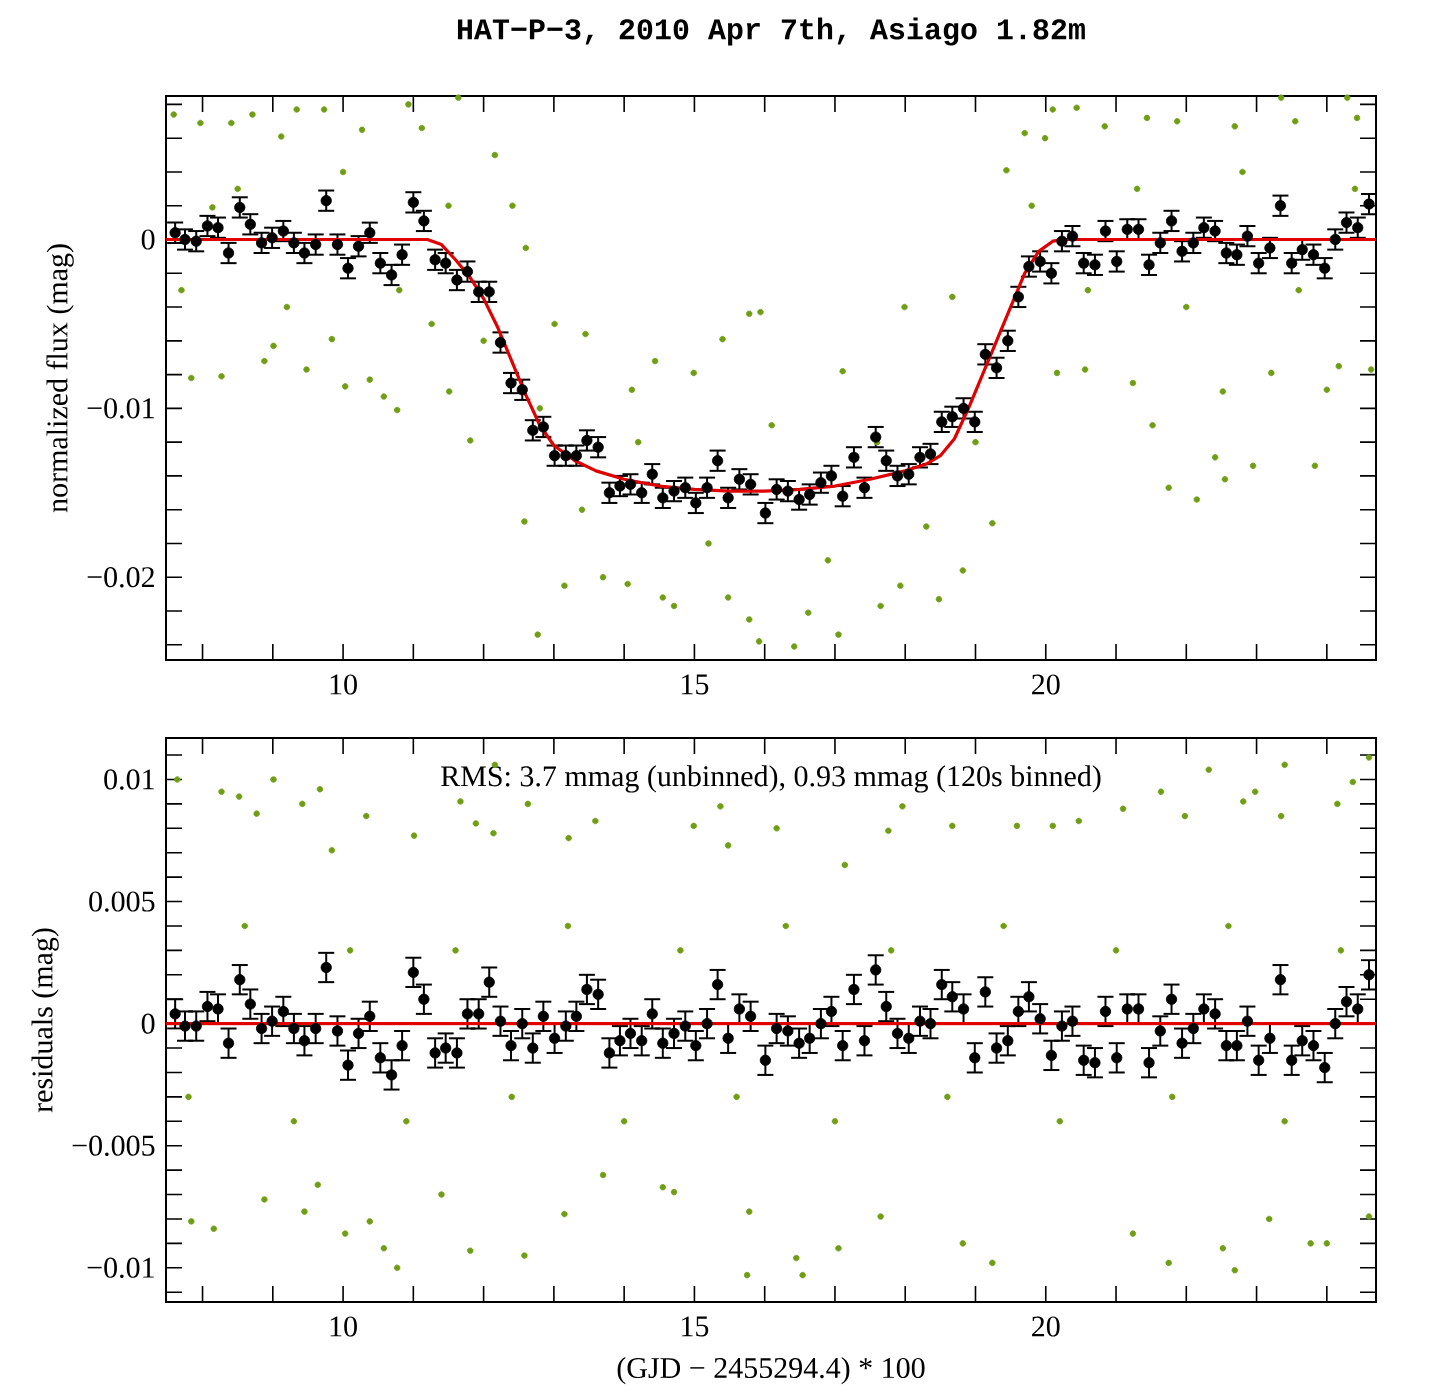 Image resolution: width=1439 pixels, height=1400 pixels. I want to click on x-axis-title: (GJD − 2455294.4) * 100, so click(771, 1371).